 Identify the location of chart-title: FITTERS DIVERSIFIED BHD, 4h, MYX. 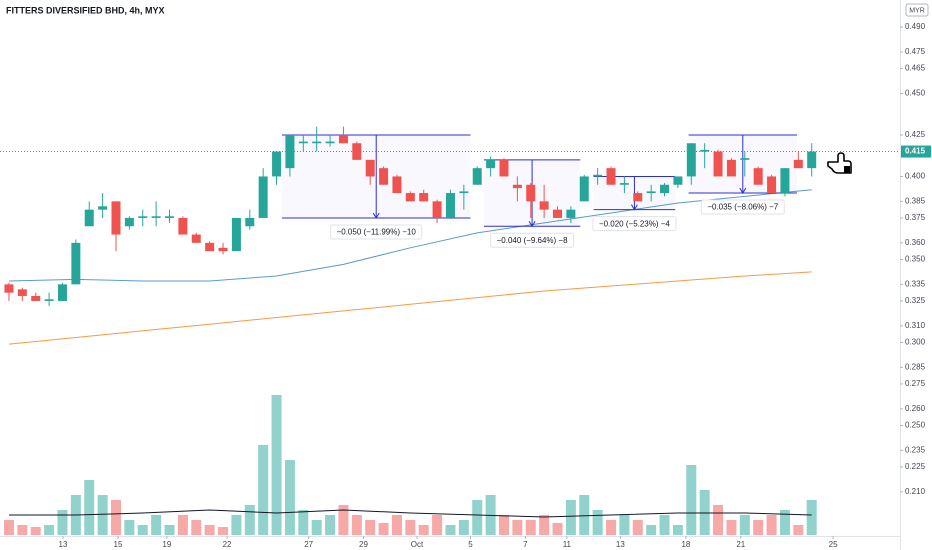
(85, 10).